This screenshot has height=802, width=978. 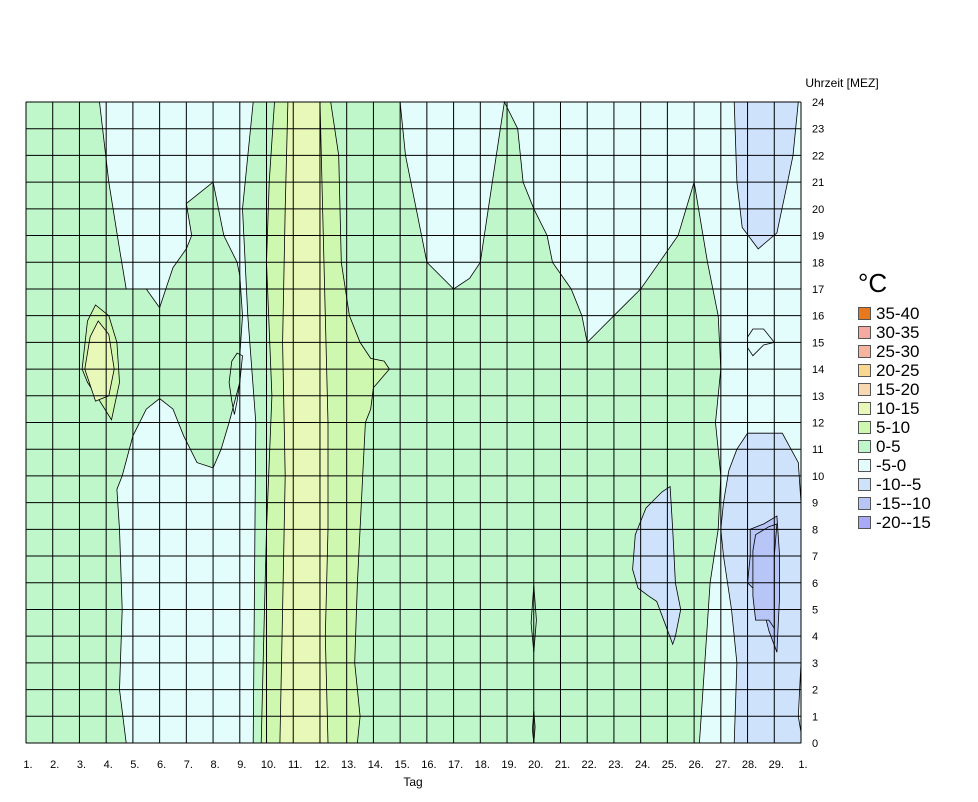 I want to click on legend-entry: 0-5, so click(x=894, y=446).